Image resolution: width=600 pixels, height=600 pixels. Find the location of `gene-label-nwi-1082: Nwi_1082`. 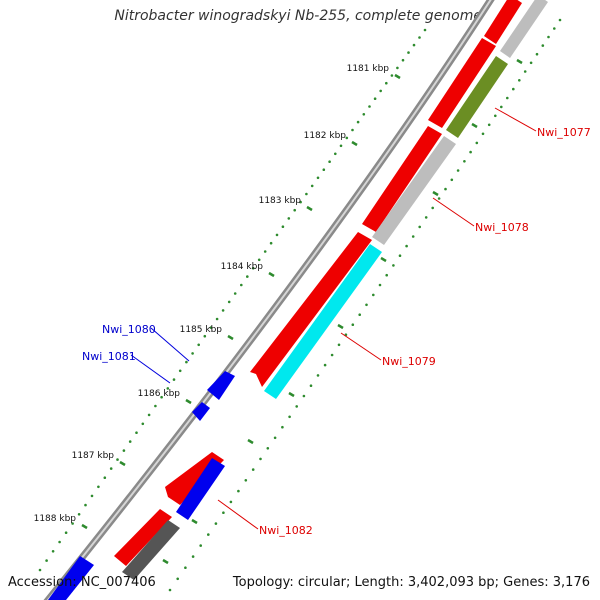

gene-label-nwi-1082: Nwi_1082 is located at coordinates (286, 530).